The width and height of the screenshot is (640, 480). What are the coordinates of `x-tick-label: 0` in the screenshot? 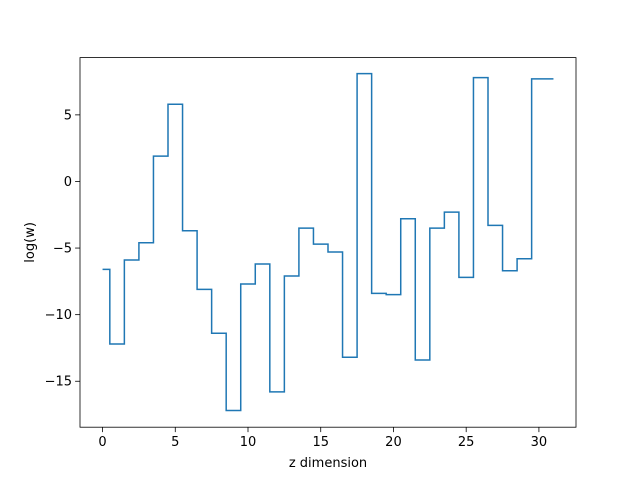 It's located at (102, 442).